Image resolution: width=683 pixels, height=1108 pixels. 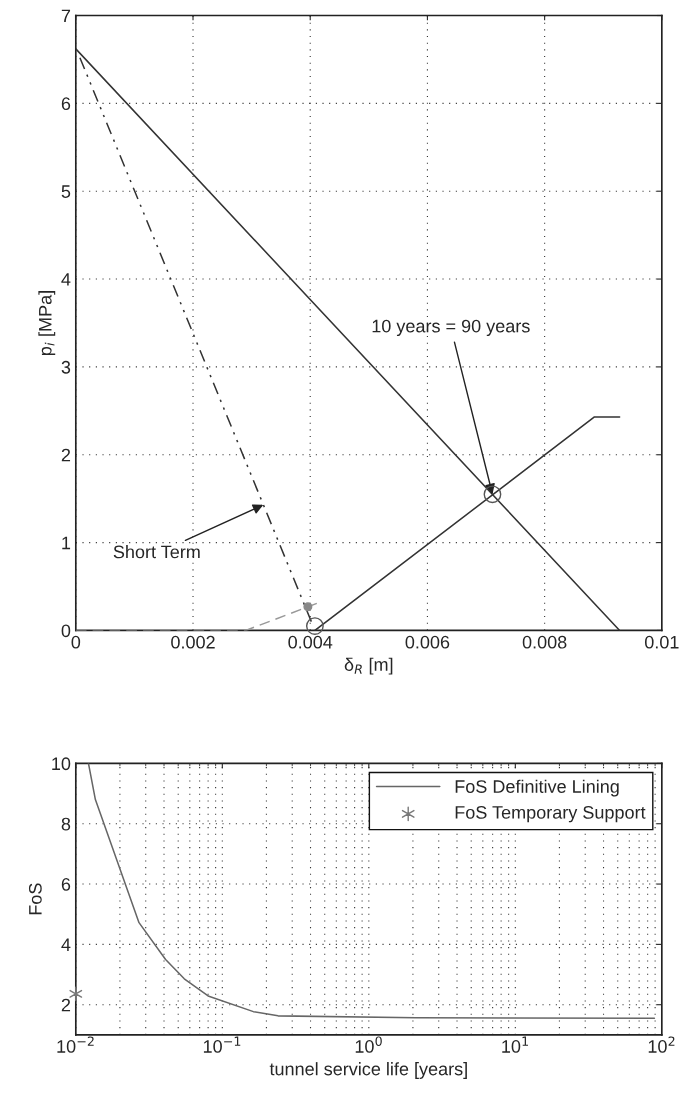 I want to click on y-tick-label: 0, so click(x=66, y=631).